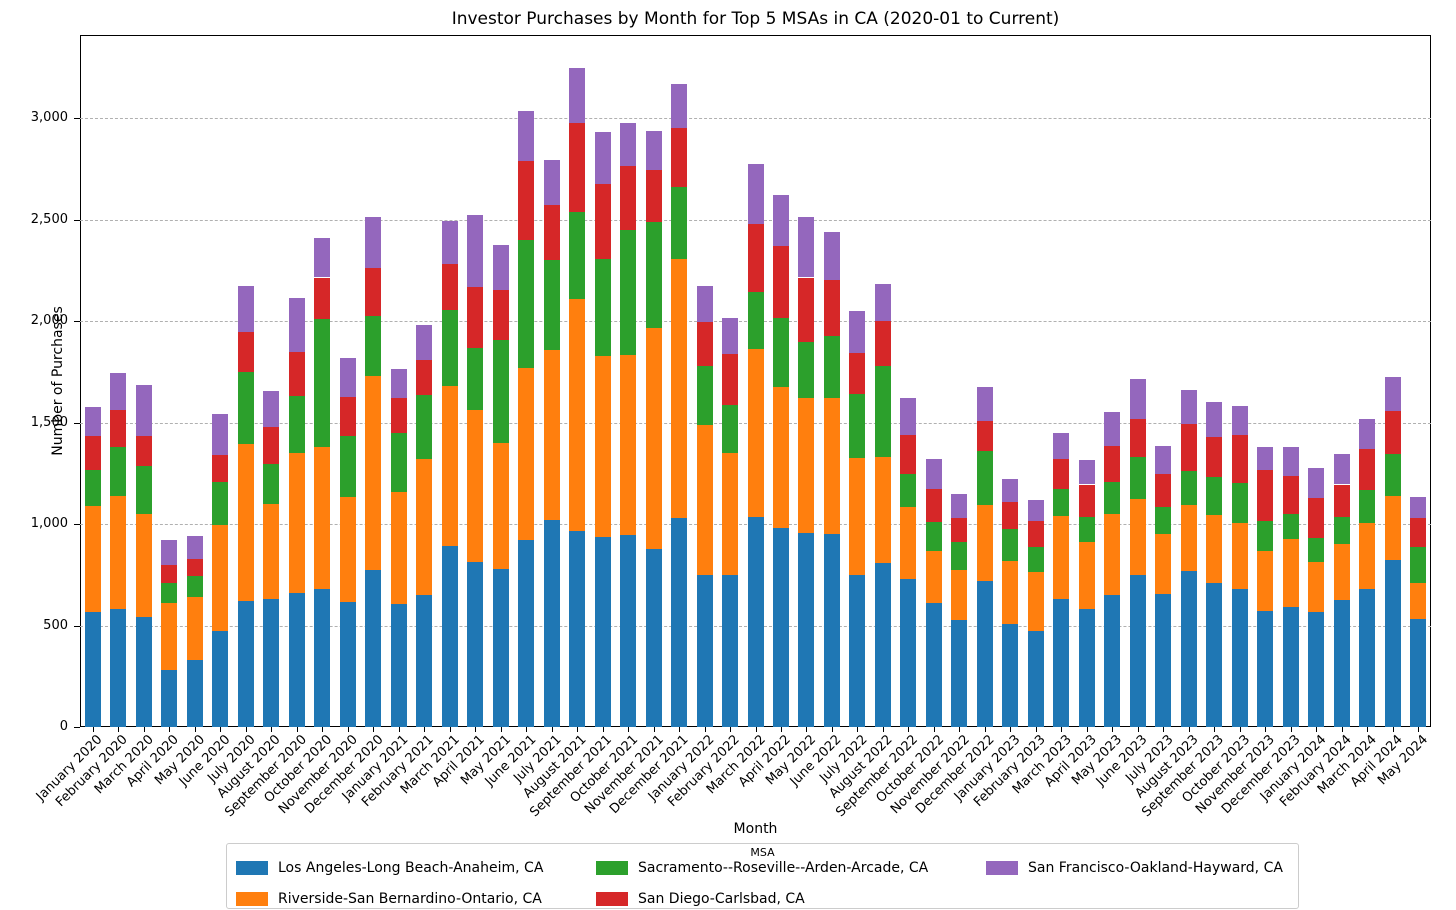  I want to click on legend-swatch-green, so click(612, 868).